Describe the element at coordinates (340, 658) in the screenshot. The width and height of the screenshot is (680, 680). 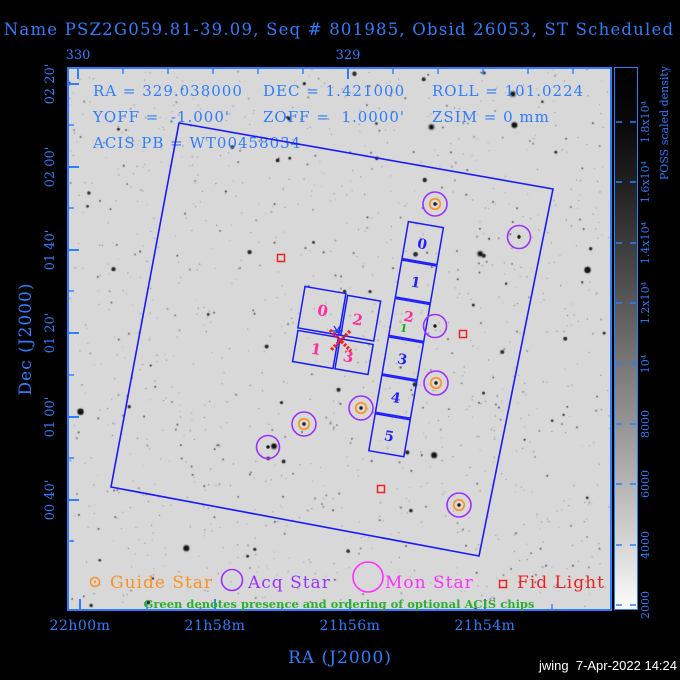
I see `x-axis-label: RA (J2000)` at that location.